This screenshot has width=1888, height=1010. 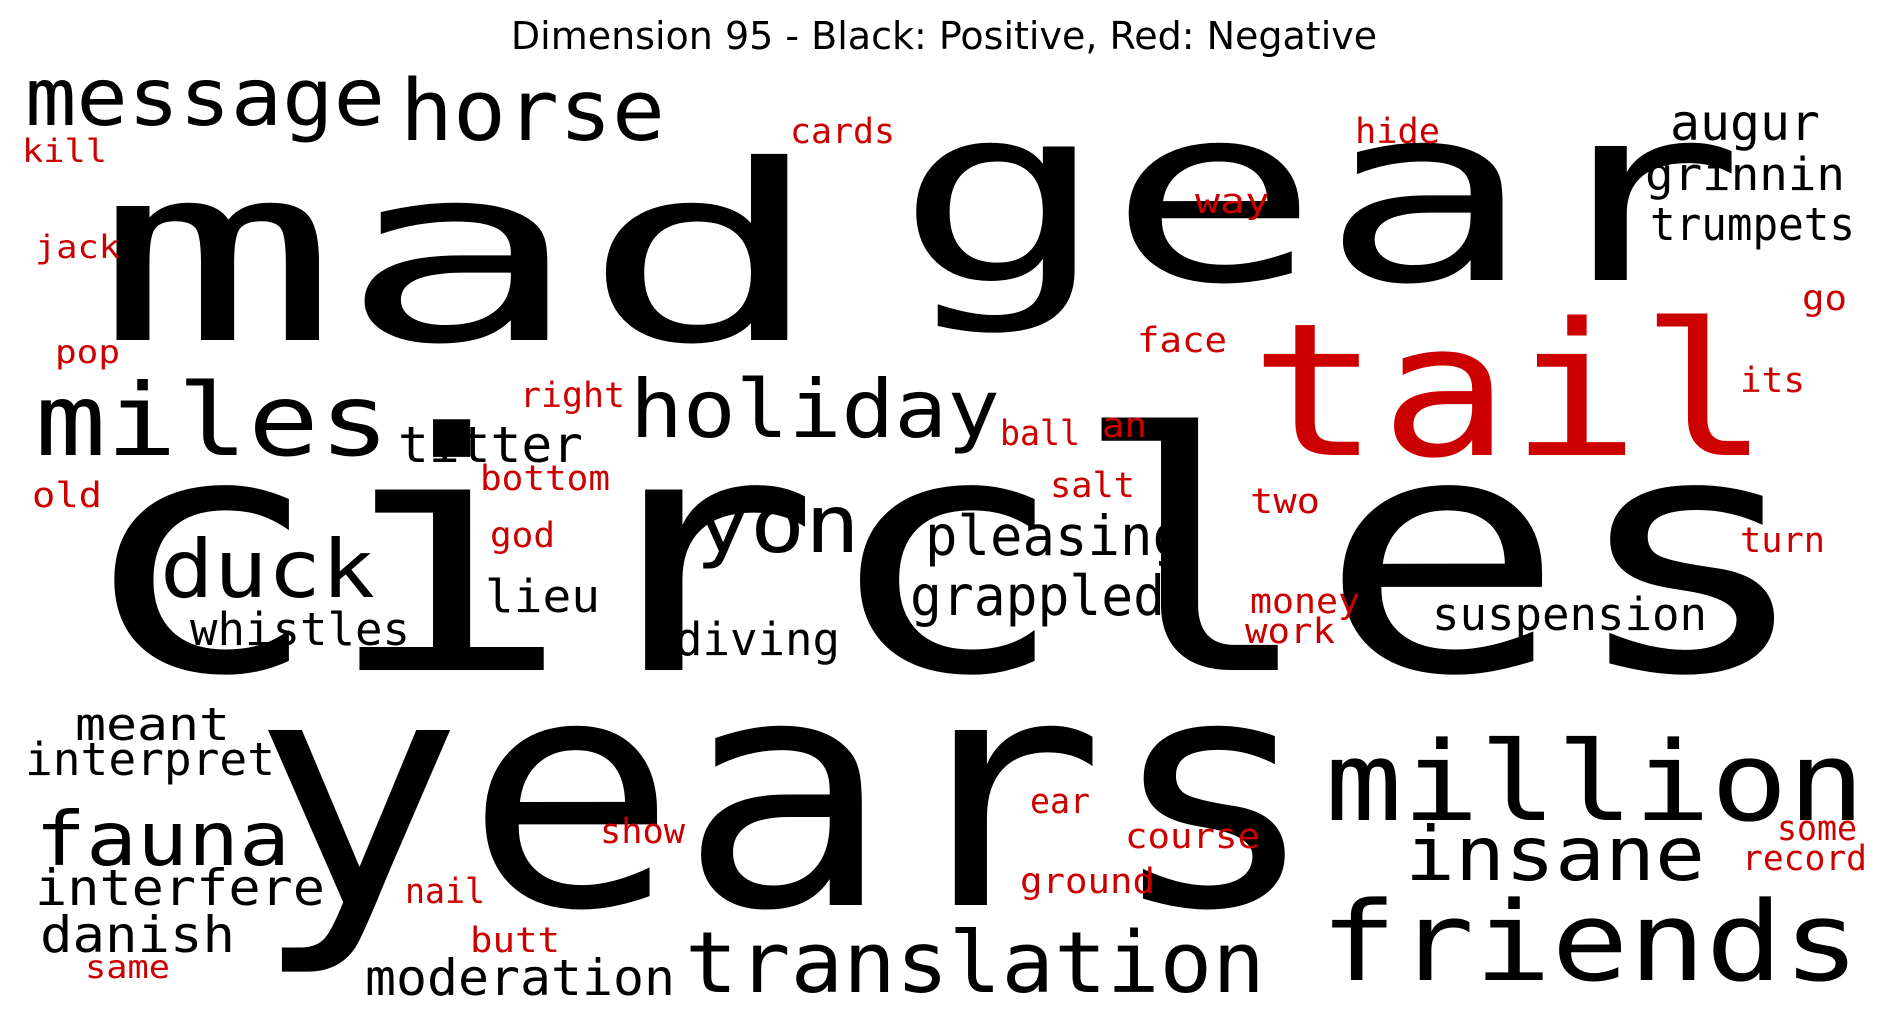 What do you see at coordinates (267, 569) in the screenshot?
I see `word-duck: duck` at bounding box center [267, 569].